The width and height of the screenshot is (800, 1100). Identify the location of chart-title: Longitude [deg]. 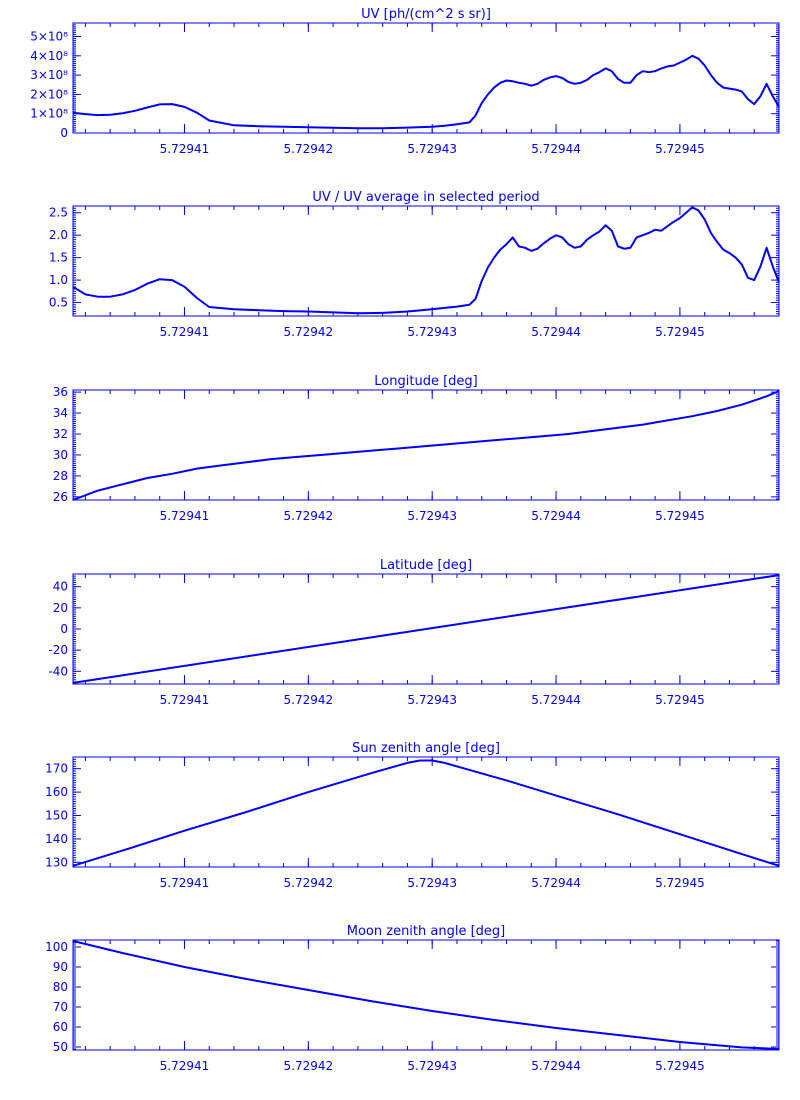
(425, 381).